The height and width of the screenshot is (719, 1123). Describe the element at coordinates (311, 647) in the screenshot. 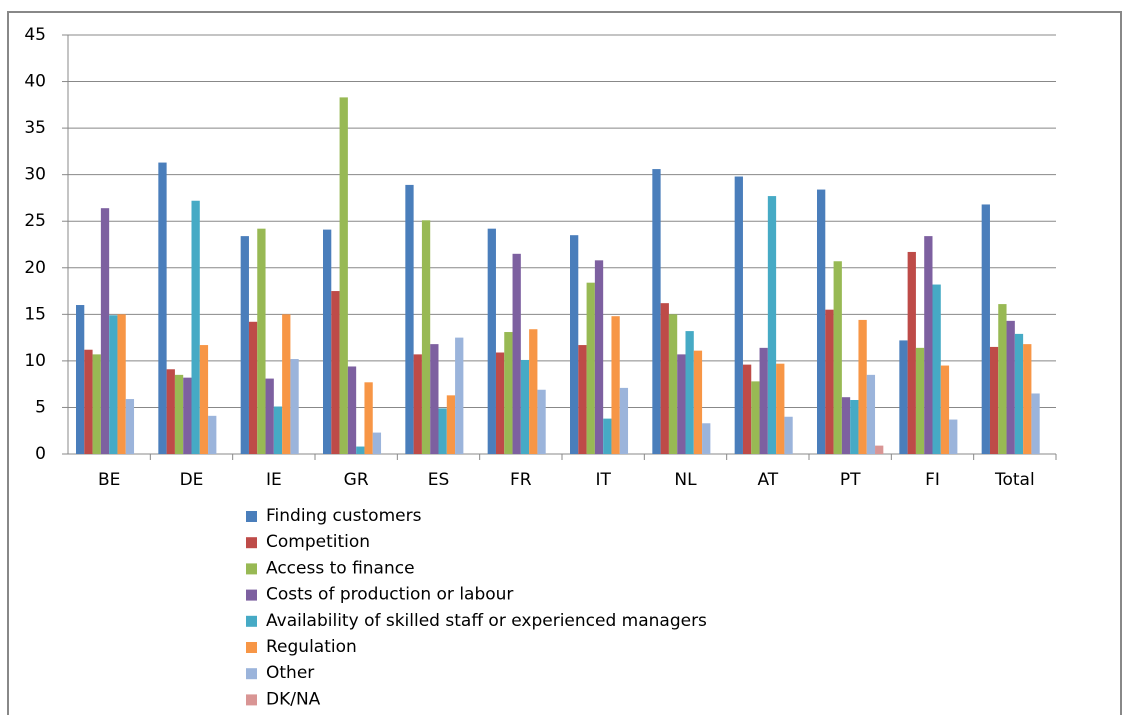

I see `legend-label: Regulation` at that location.